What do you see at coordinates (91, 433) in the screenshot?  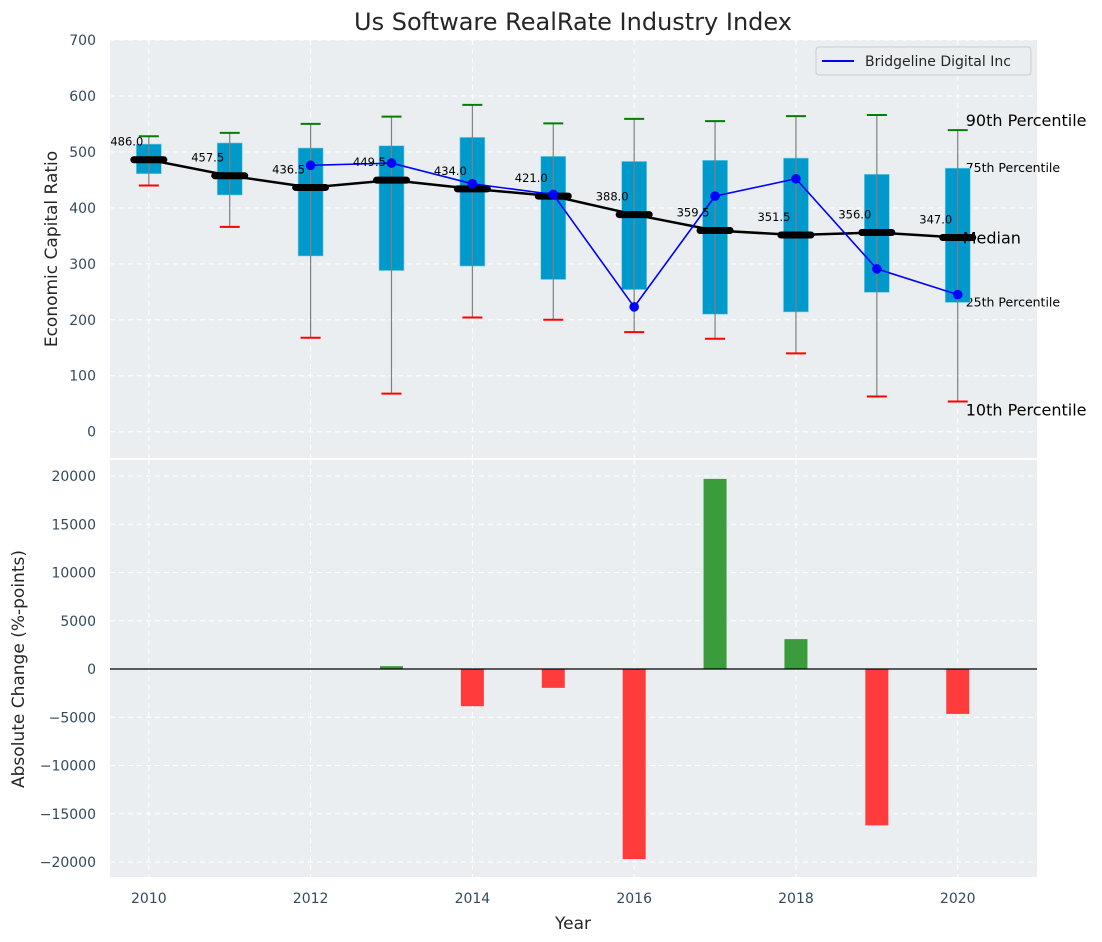 I see `top-y-tick-label: 0` at bounding box center [91, 433].